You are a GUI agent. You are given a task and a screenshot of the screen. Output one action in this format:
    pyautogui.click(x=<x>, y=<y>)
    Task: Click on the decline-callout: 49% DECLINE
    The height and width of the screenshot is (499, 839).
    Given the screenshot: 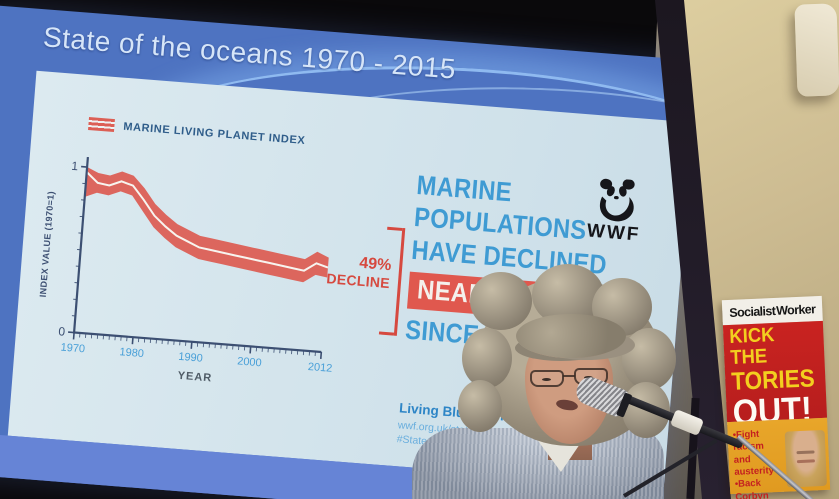 What is the action you would take?
    pyautogui.click(x=359, y=271)
    